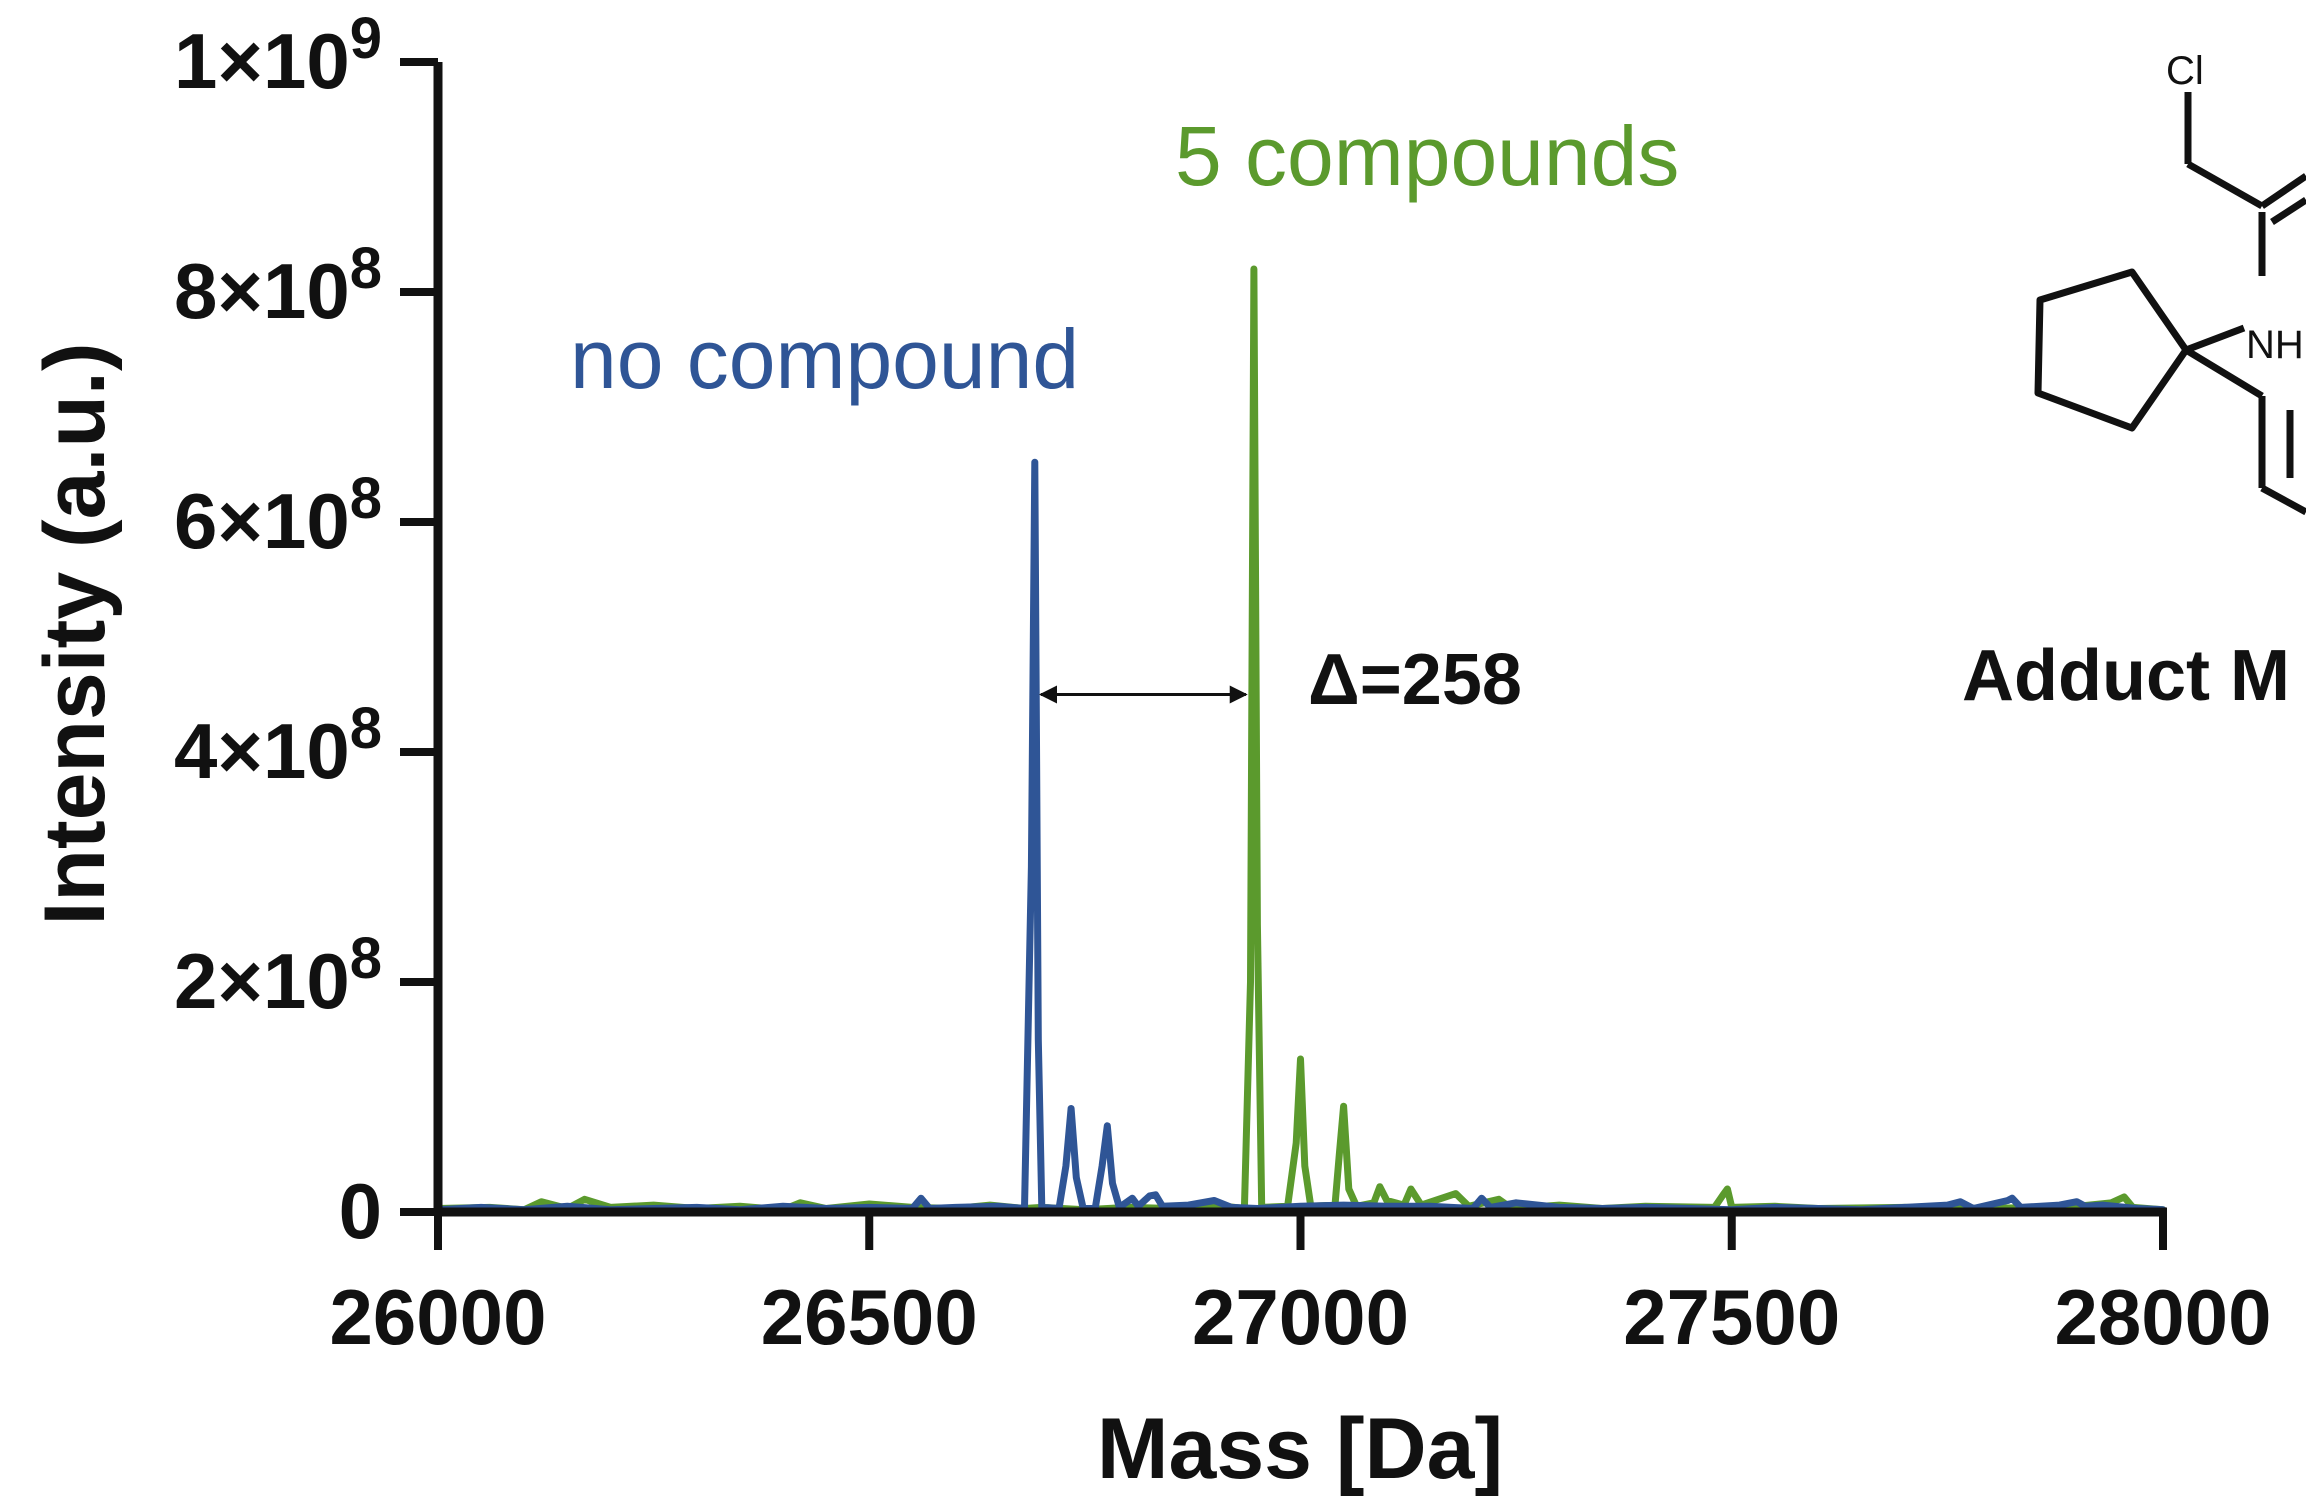 This screenshot has height=1505, width=2306. I want to click on bond-ring-double, so click(2283, 191).